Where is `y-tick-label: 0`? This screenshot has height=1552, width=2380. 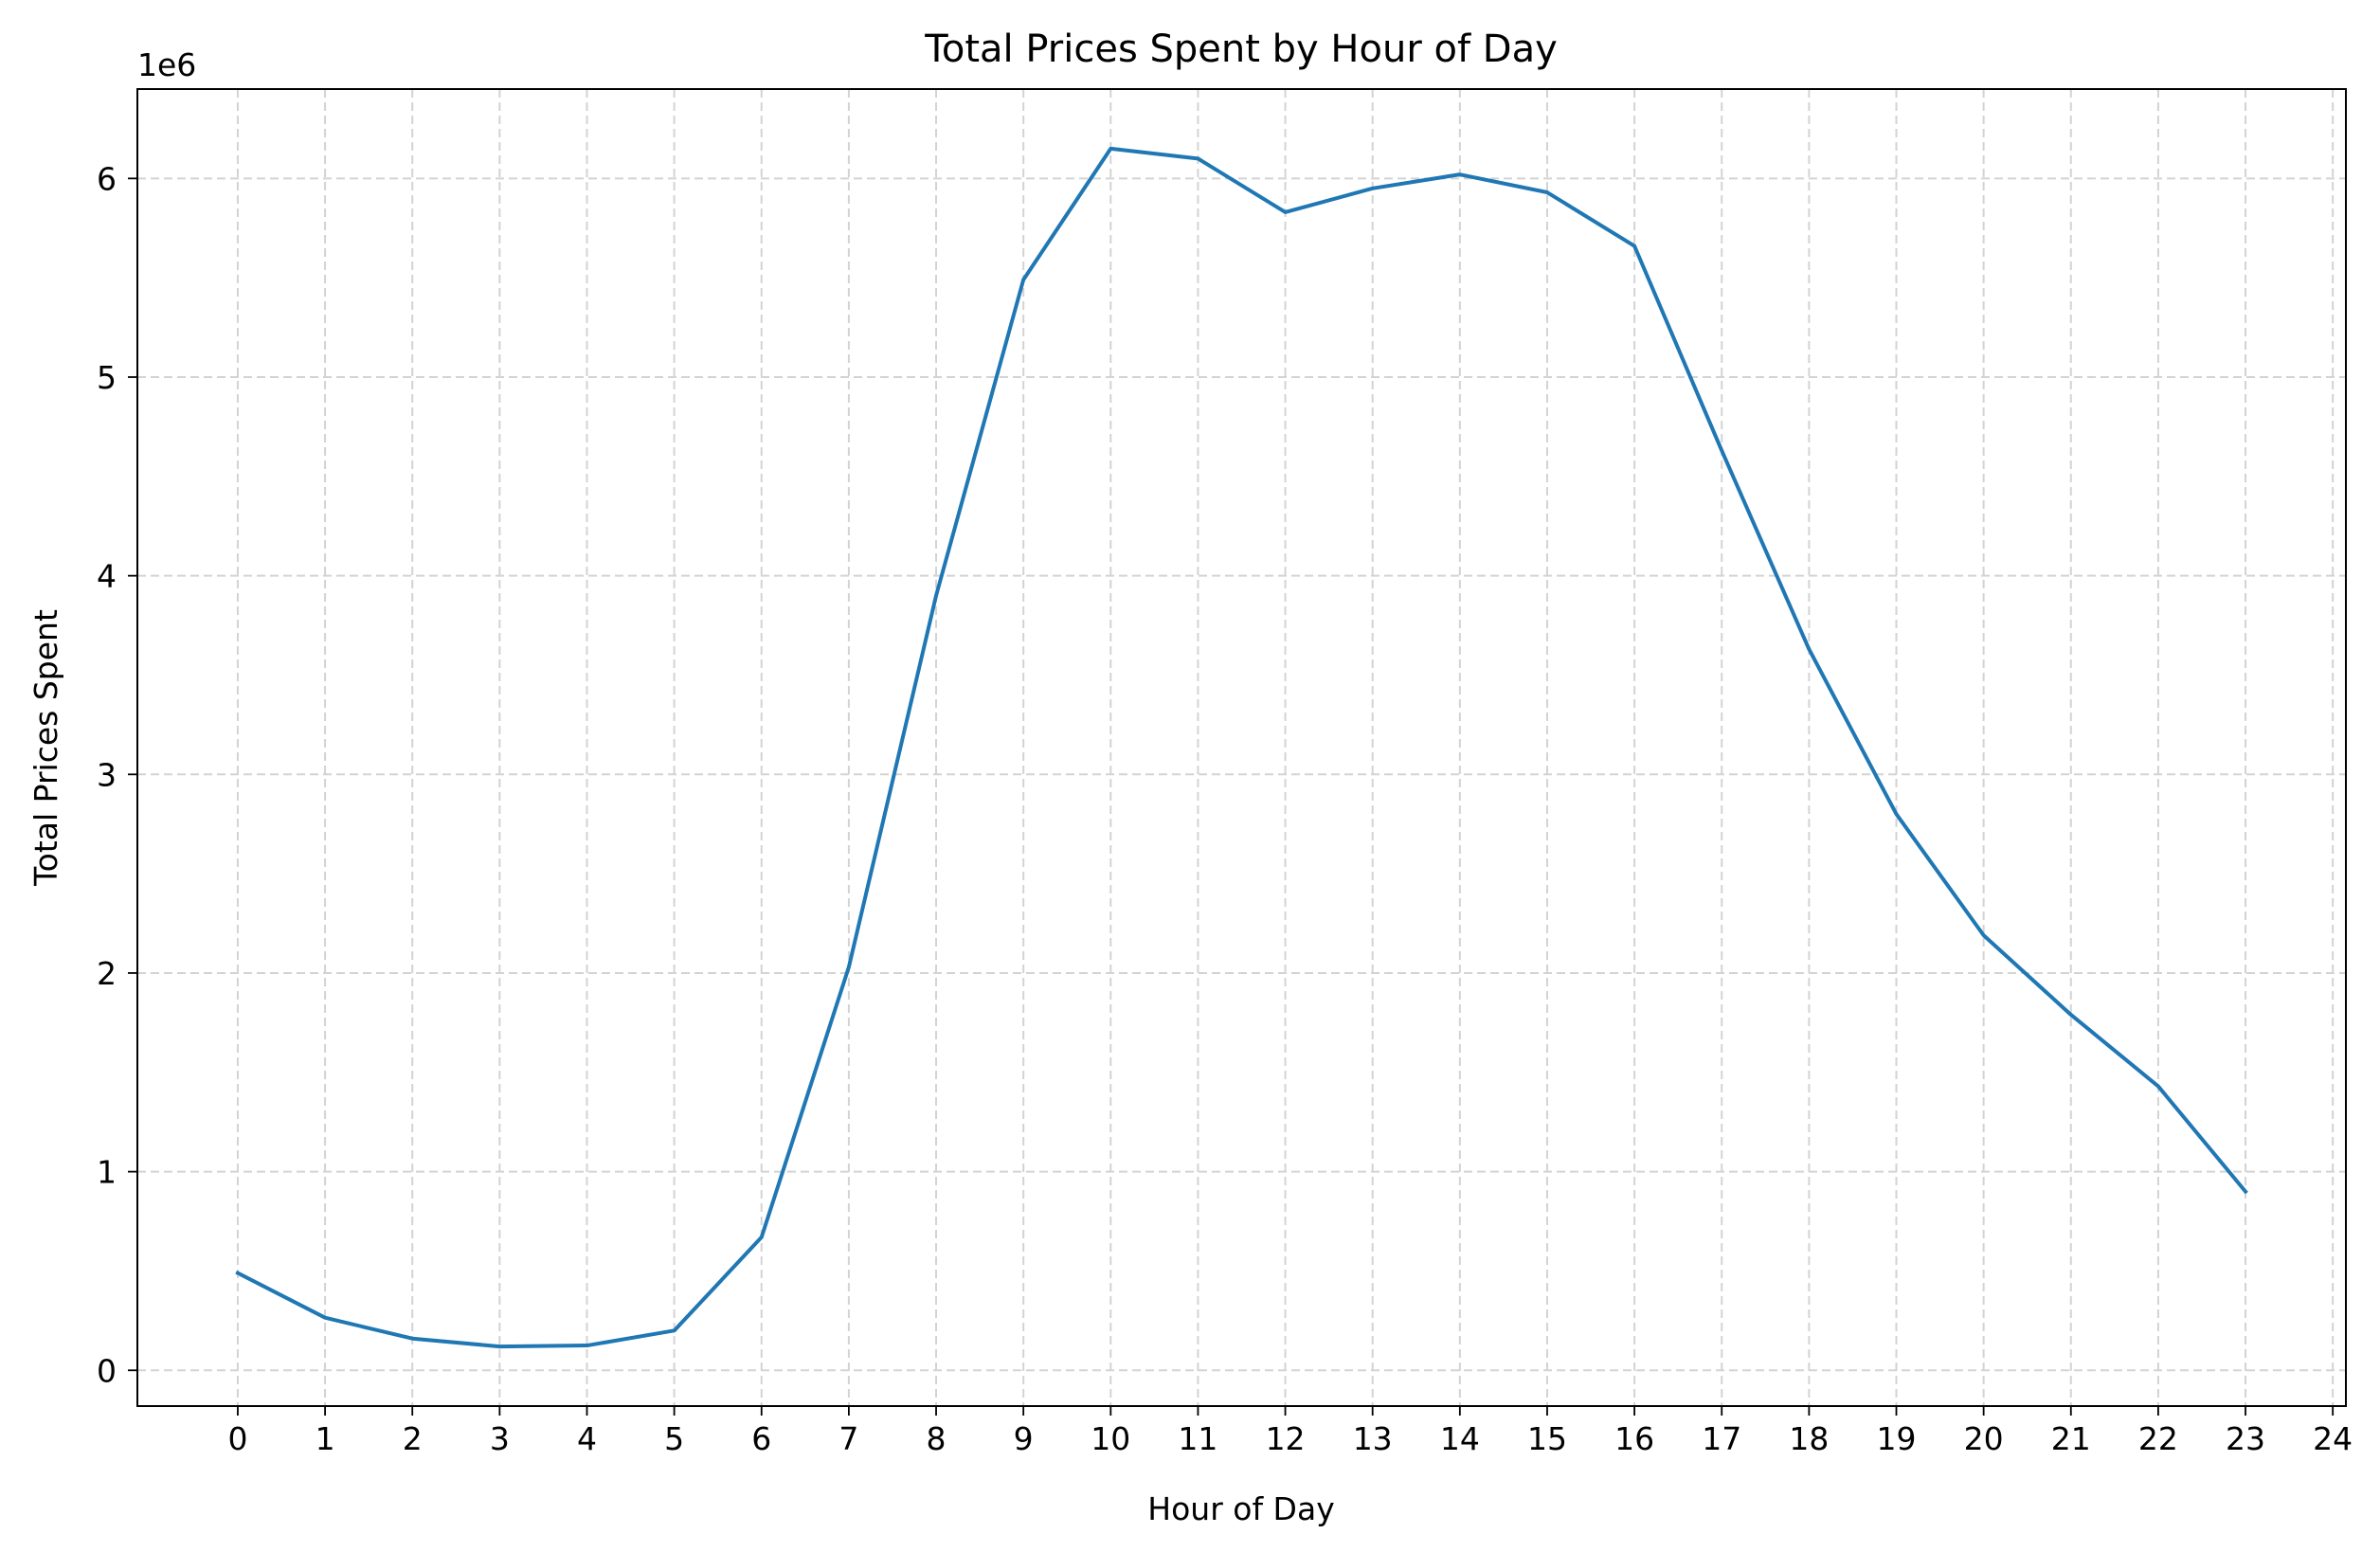 y-tick-label: 0 is located at coordinates (107, 1370).